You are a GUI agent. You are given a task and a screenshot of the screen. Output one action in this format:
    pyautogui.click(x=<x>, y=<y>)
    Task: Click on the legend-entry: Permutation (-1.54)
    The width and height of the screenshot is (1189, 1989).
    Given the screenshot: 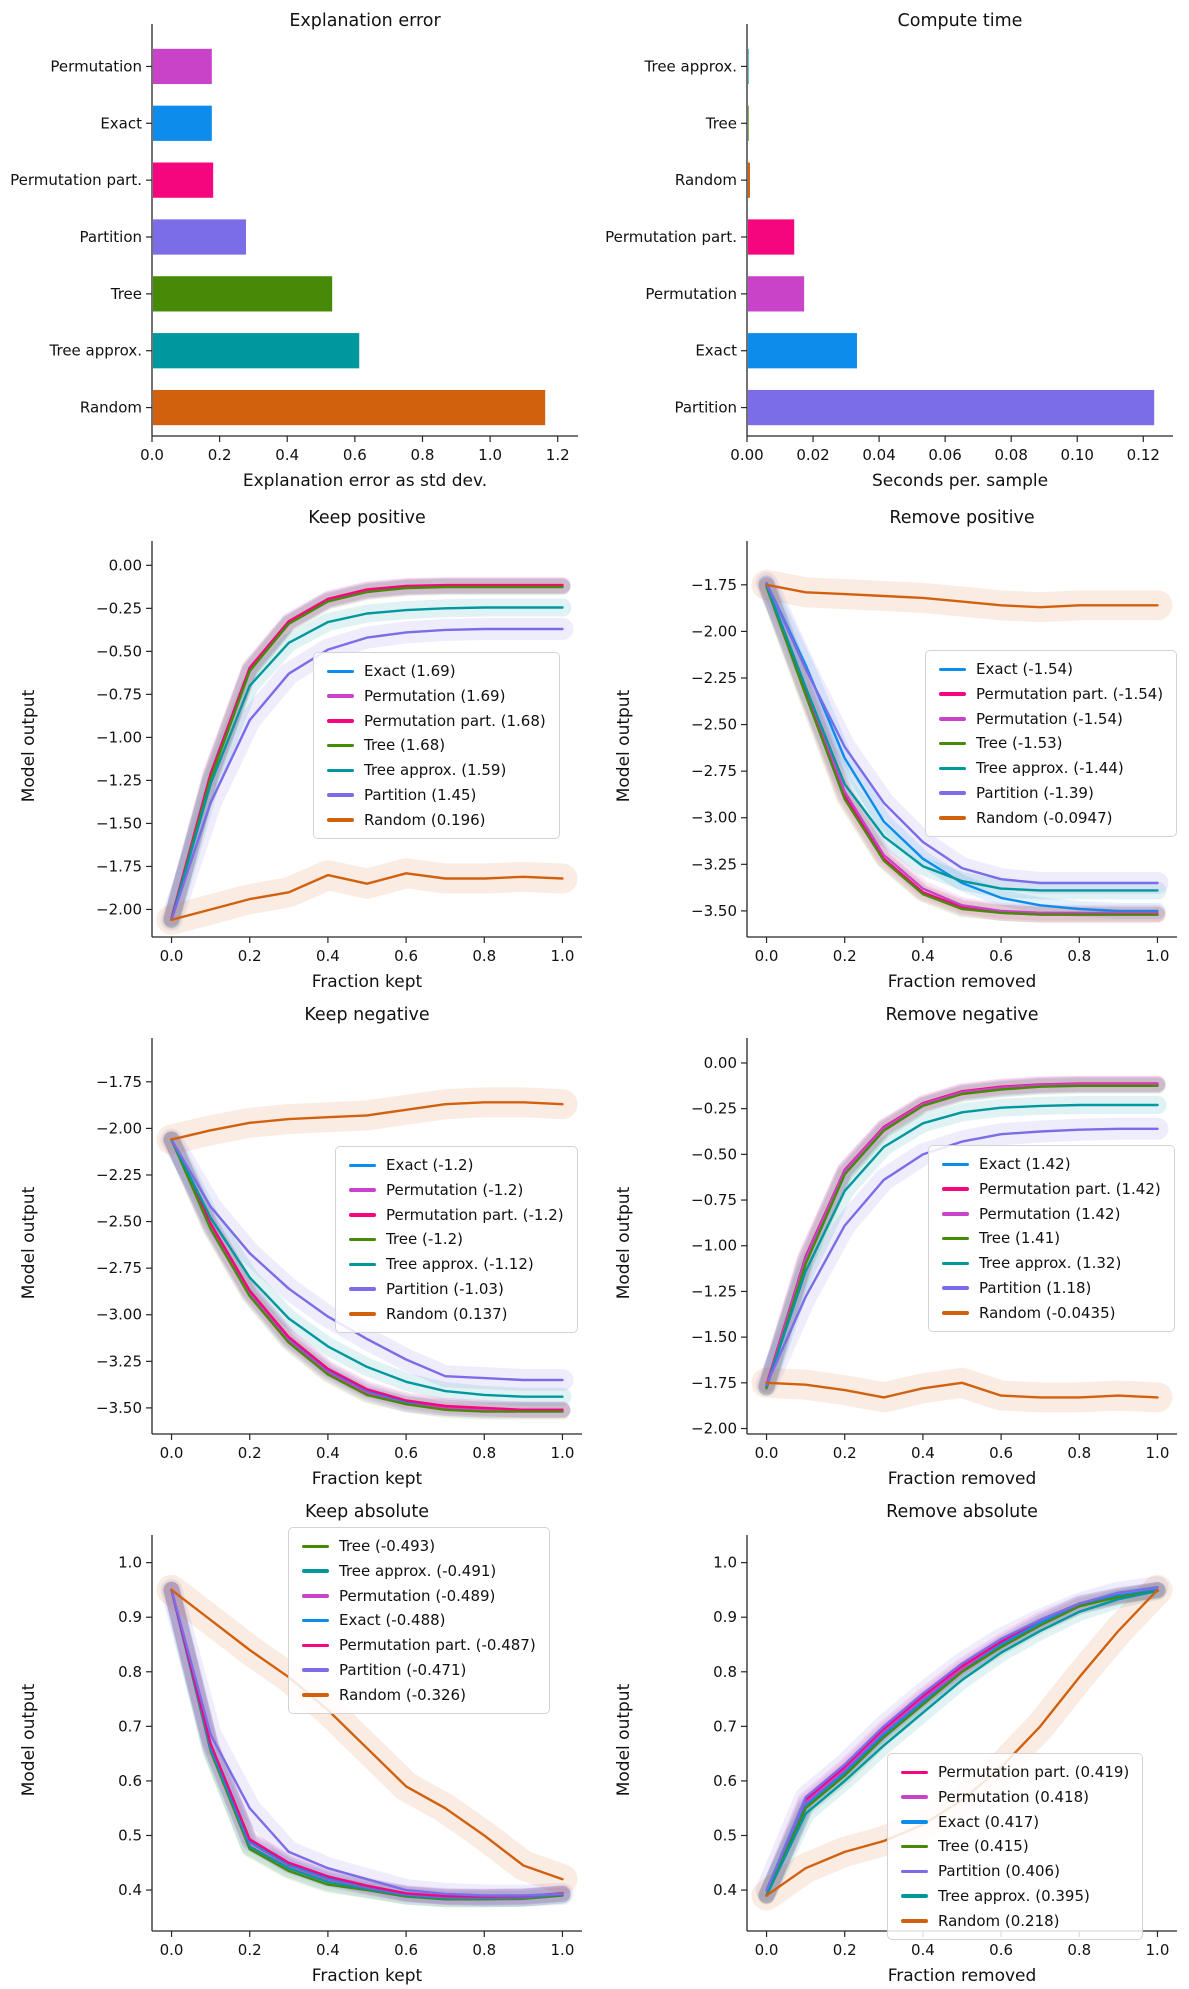 What is the action you would take?
    pyautogui.click(x=1051, y=719)
    